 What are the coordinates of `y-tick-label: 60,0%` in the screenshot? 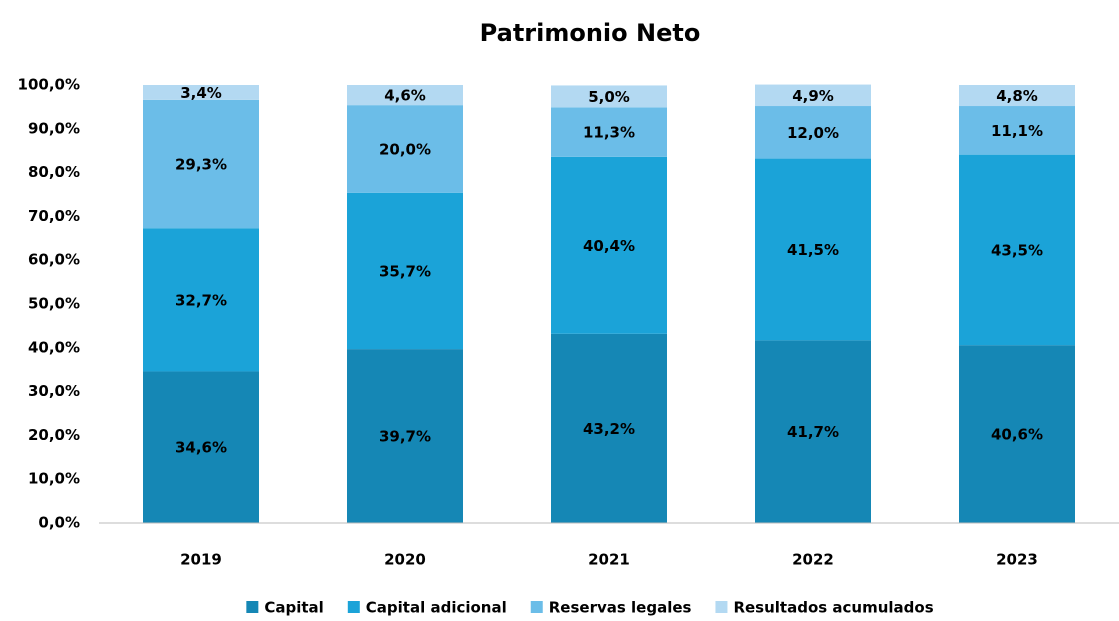 It's located at (54, 260).